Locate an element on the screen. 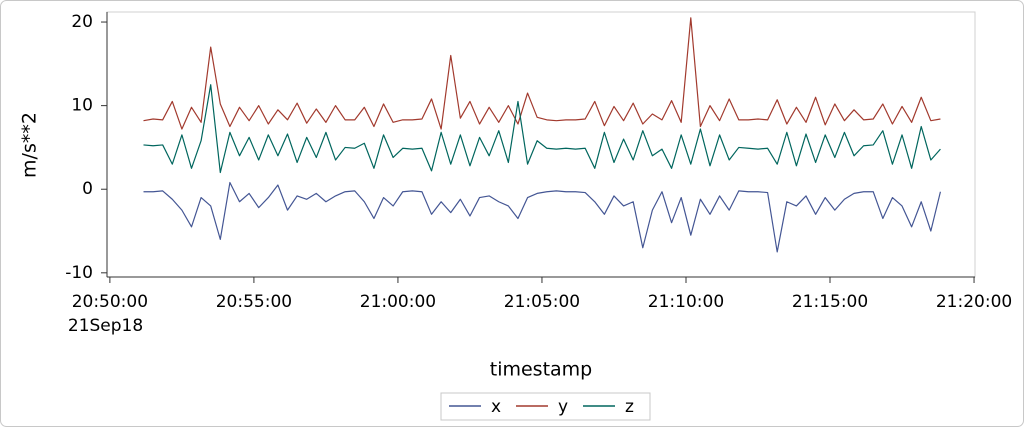  x-tick-label: 21:00:00 is located at coordinates (398, 302).